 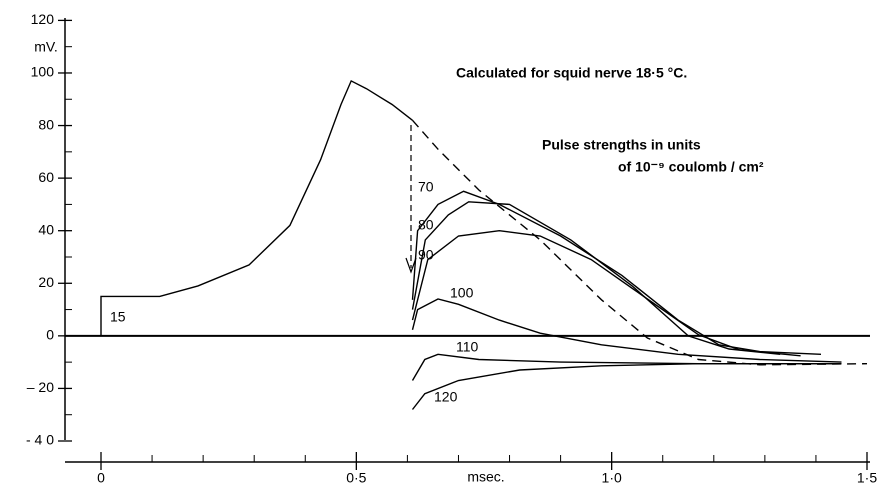 I want to click on y-tick-label: 100, so click(x=43, y=72).